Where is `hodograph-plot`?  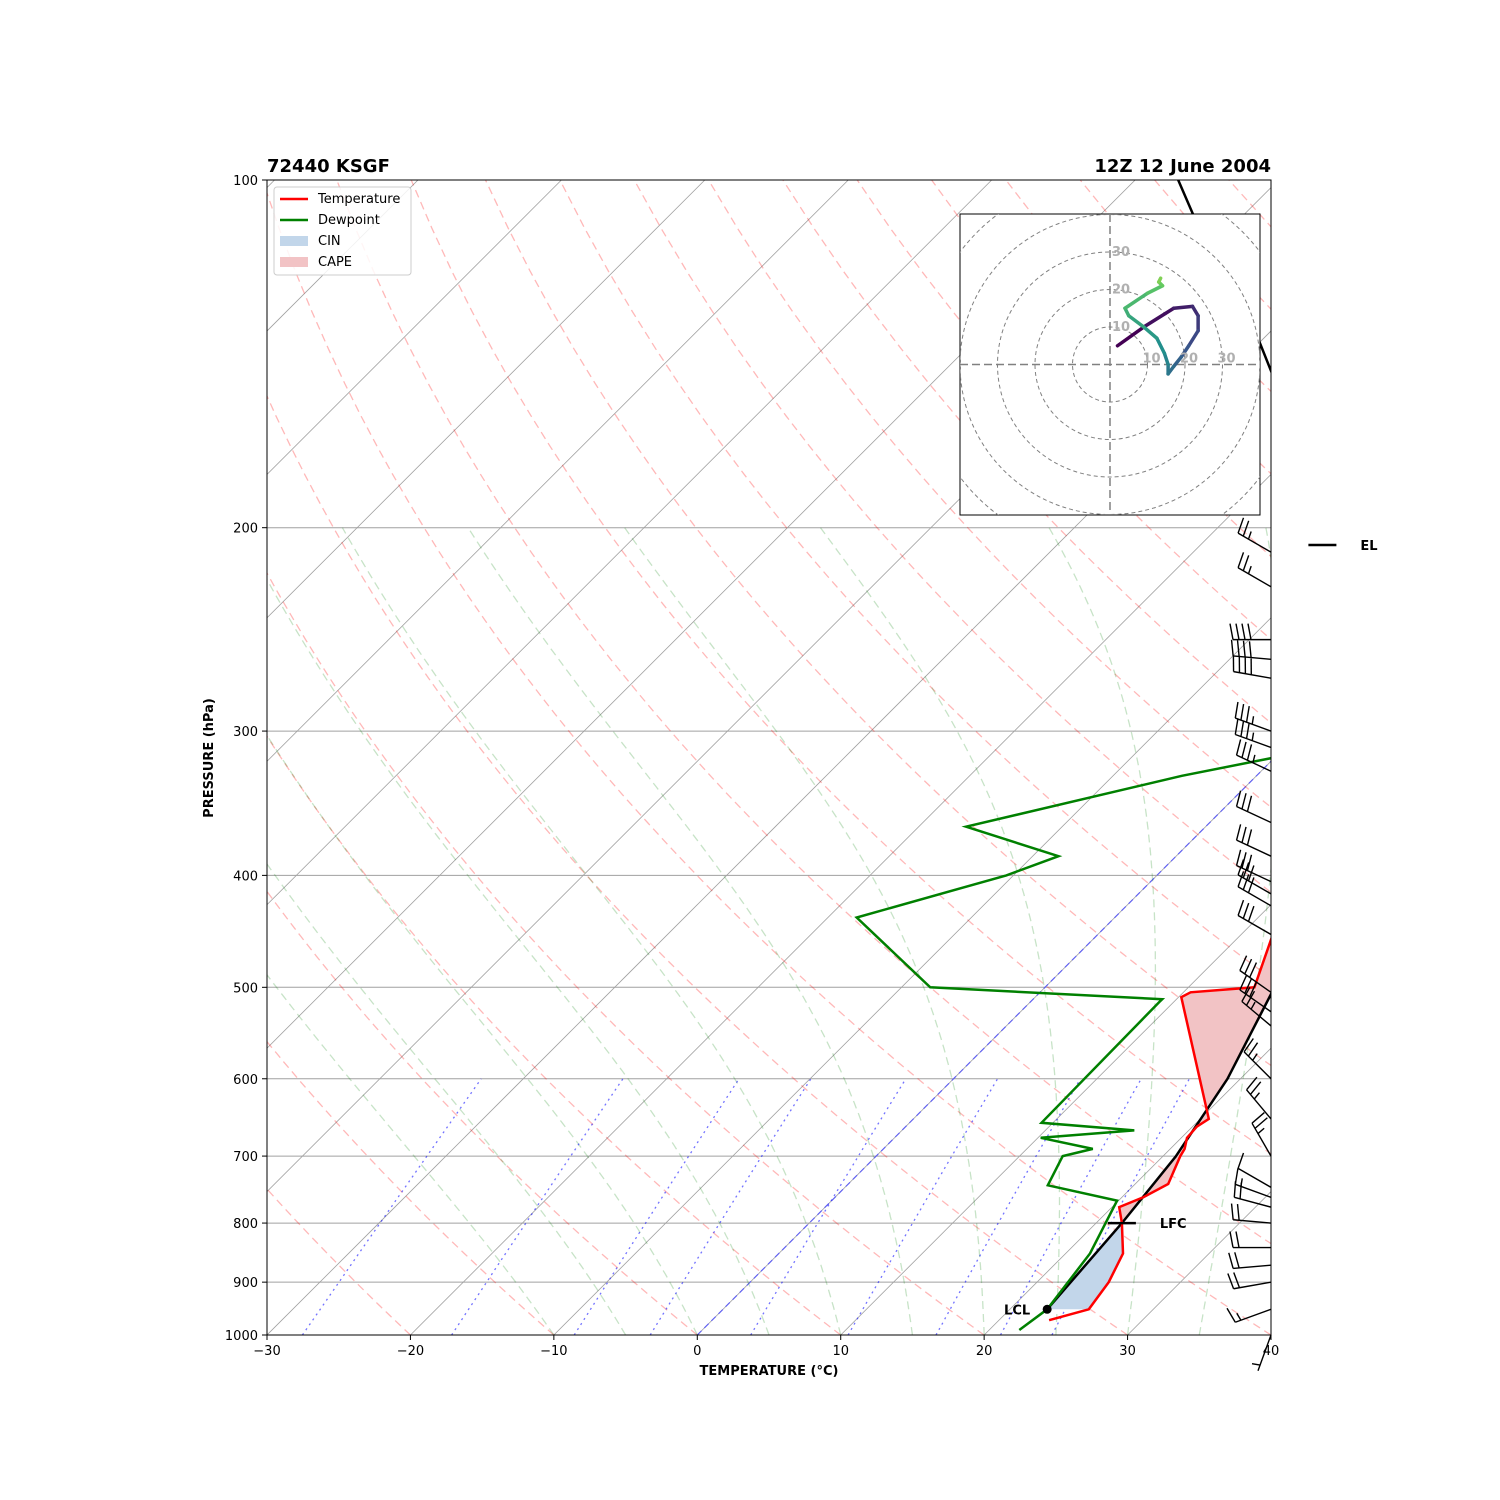
hodograph-plot is located at coordinates (1110, 364).